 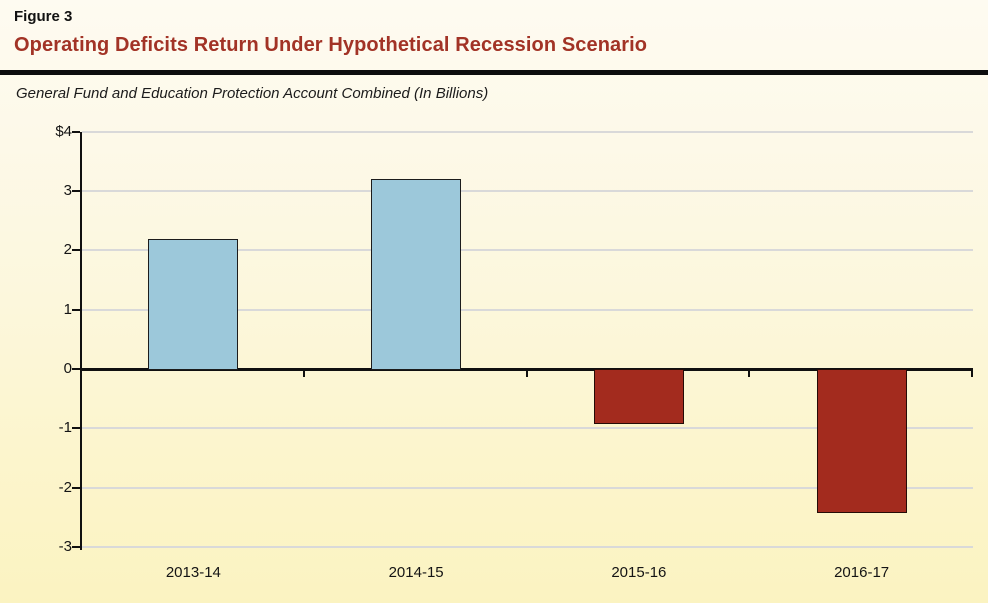 What do you see at coordinates (65, 546) in the screenshot?
I see `y-tick-label: -3` at bounding box center [65, 546].